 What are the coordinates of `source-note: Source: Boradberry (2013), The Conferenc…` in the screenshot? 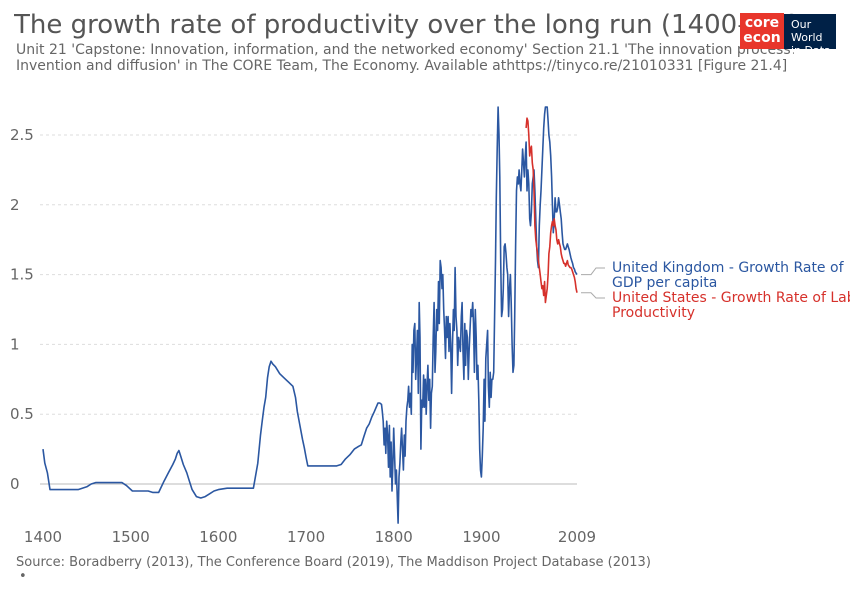 It's located at (333, 562).